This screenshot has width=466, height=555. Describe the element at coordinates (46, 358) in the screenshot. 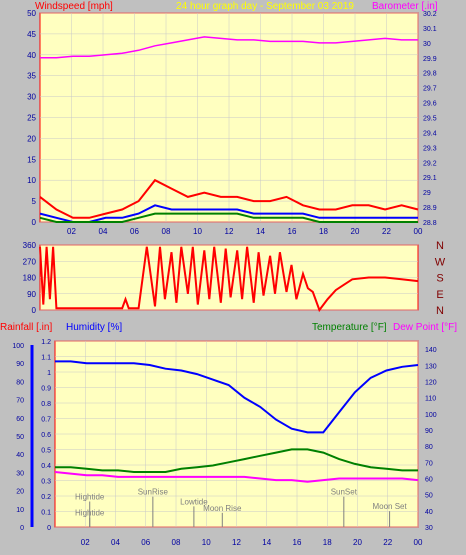

I see `rain-tick-label: 1.1` at that location.